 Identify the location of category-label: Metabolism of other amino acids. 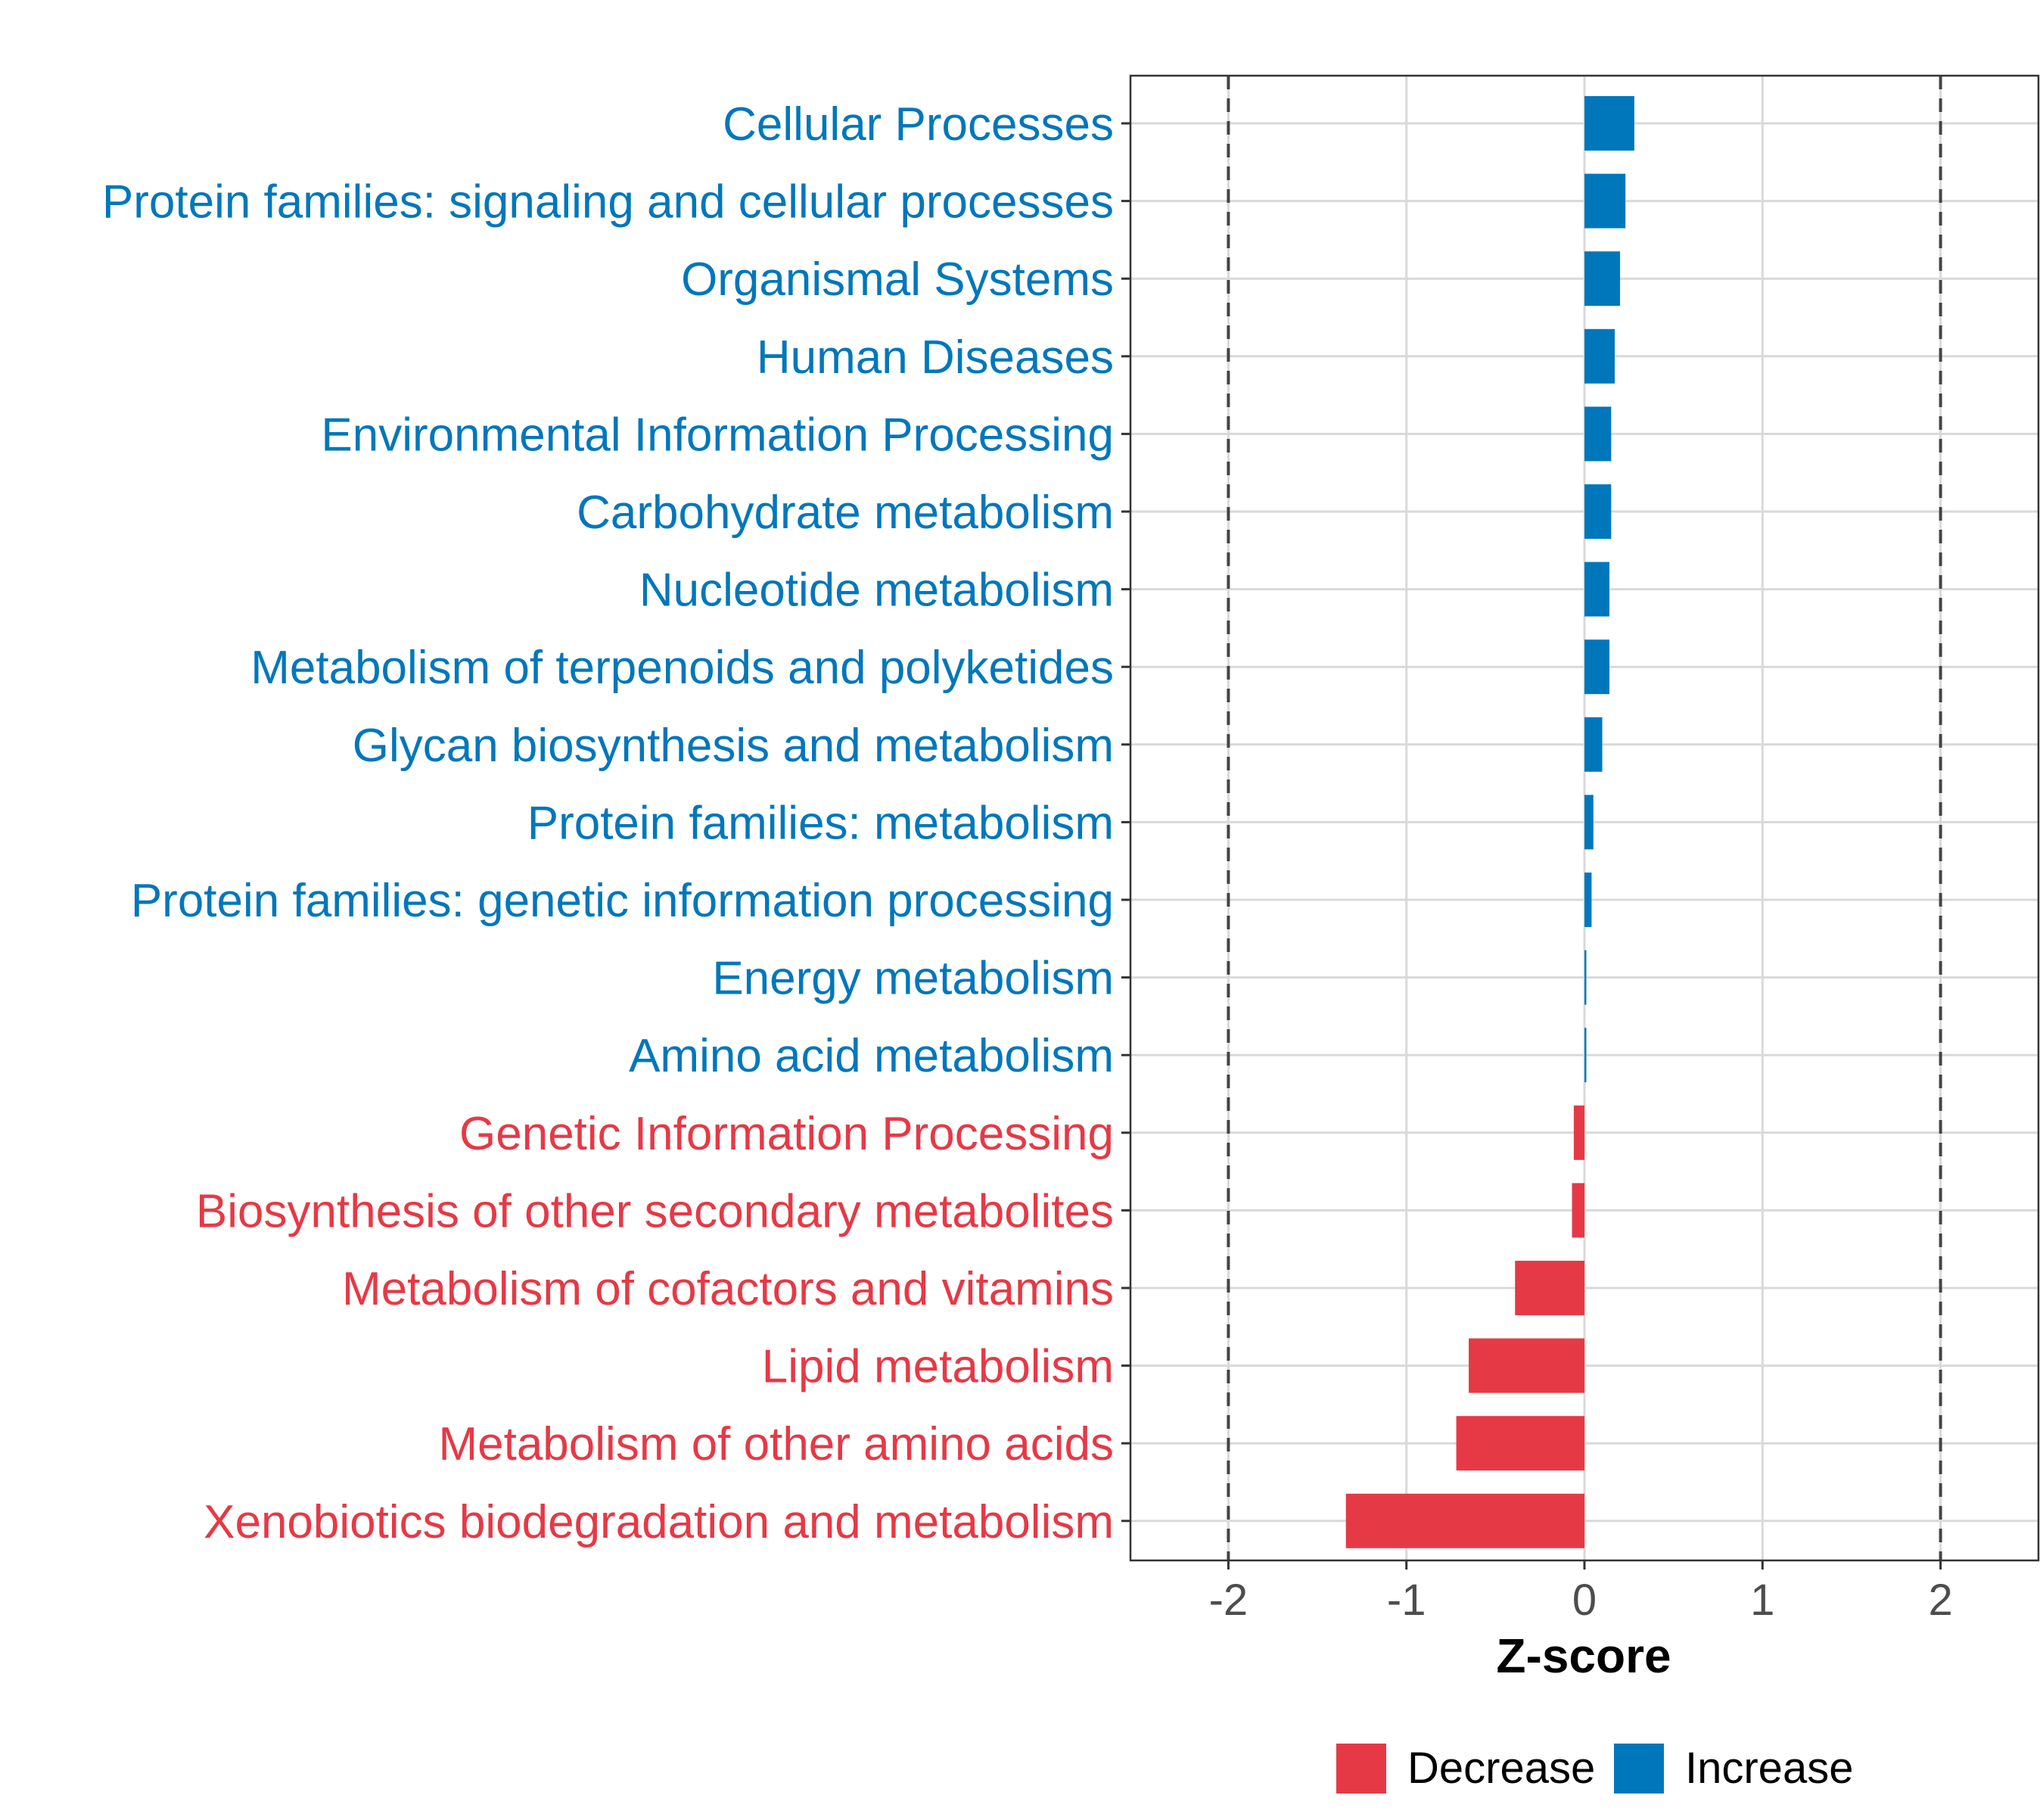
(776, 1444).